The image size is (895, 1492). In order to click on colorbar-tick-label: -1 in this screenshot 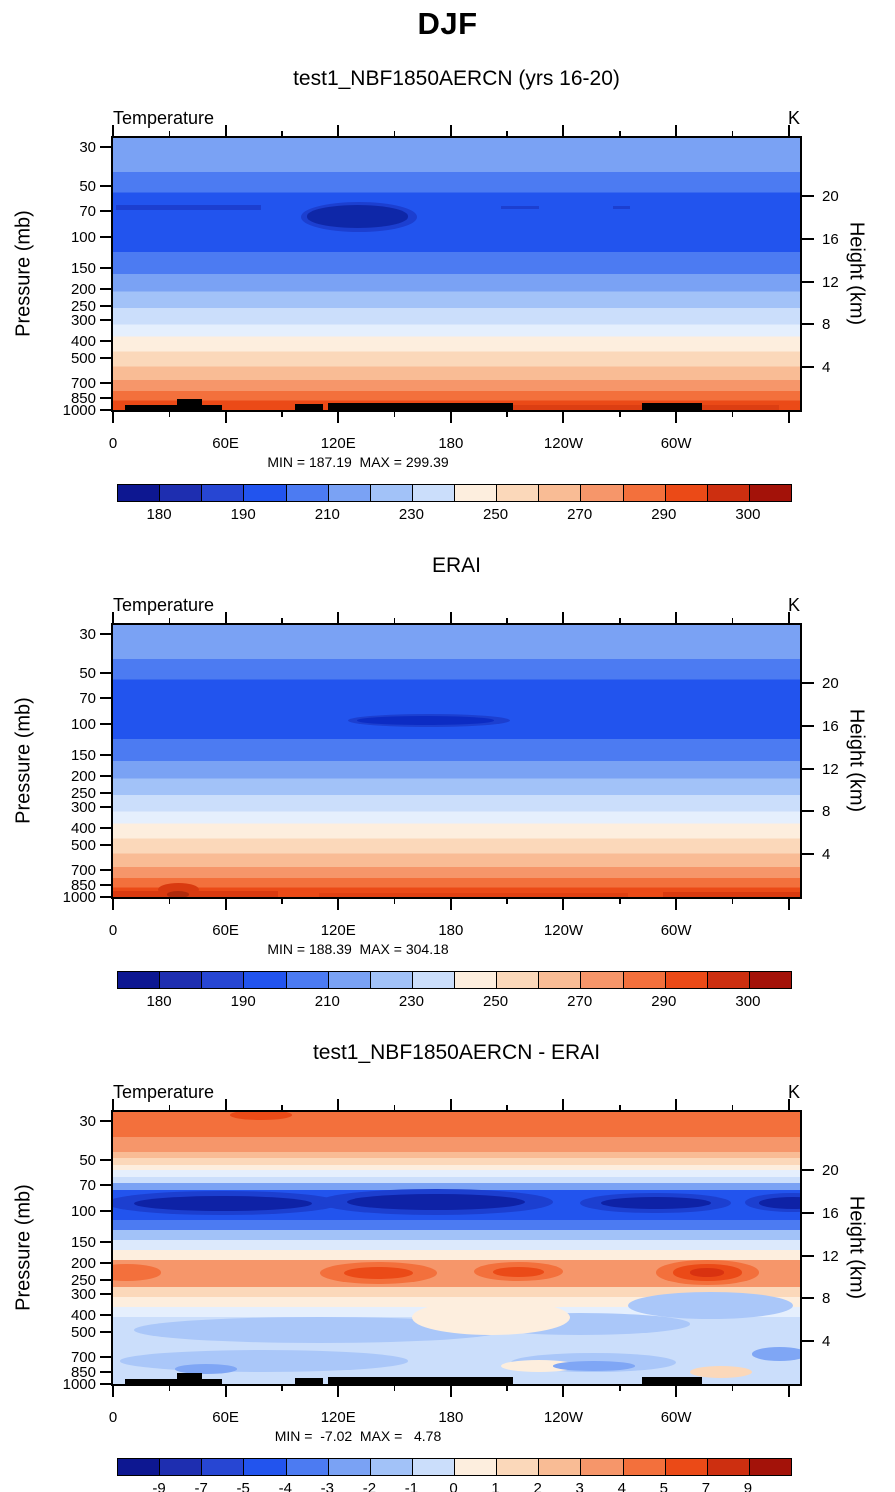, I will do `click(411, 1486)`.